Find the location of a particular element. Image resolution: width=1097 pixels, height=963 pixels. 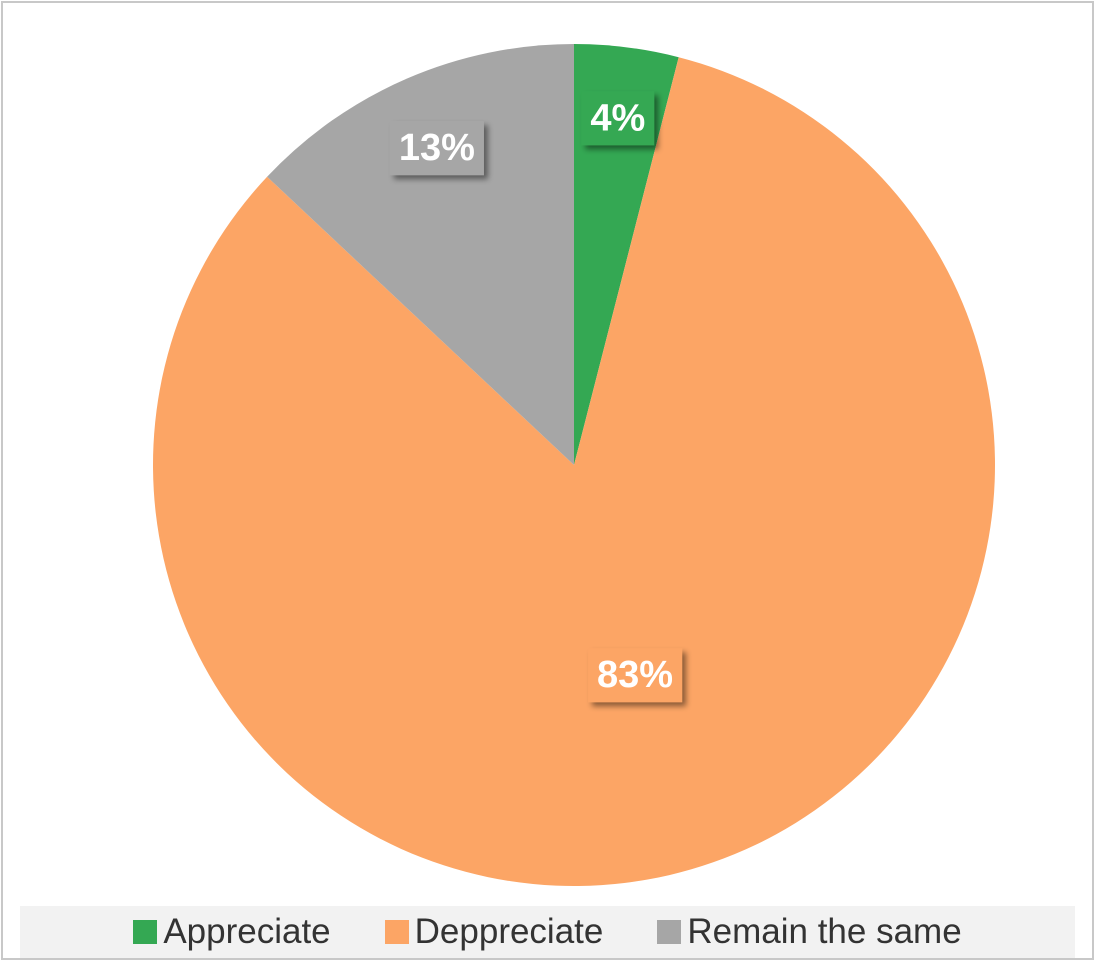

legend-entry-remain-the-same: Remain the same is located at coordinates (809, 932).